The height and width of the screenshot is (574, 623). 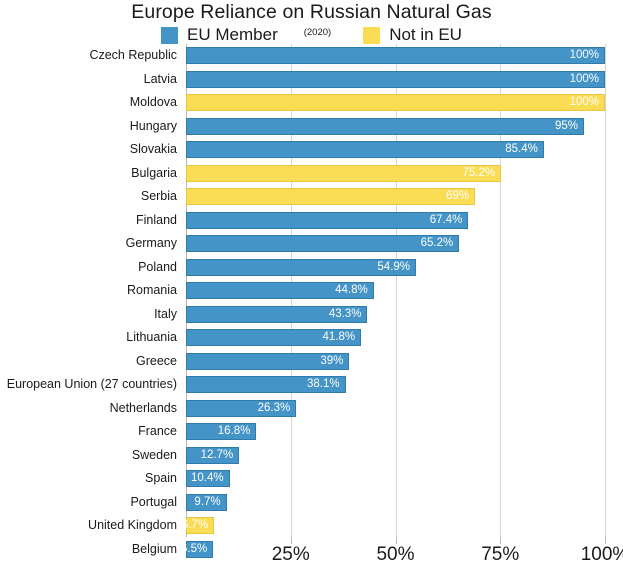 I want to click on bar-value-label: 10.4%, so click(x=207, y=478).